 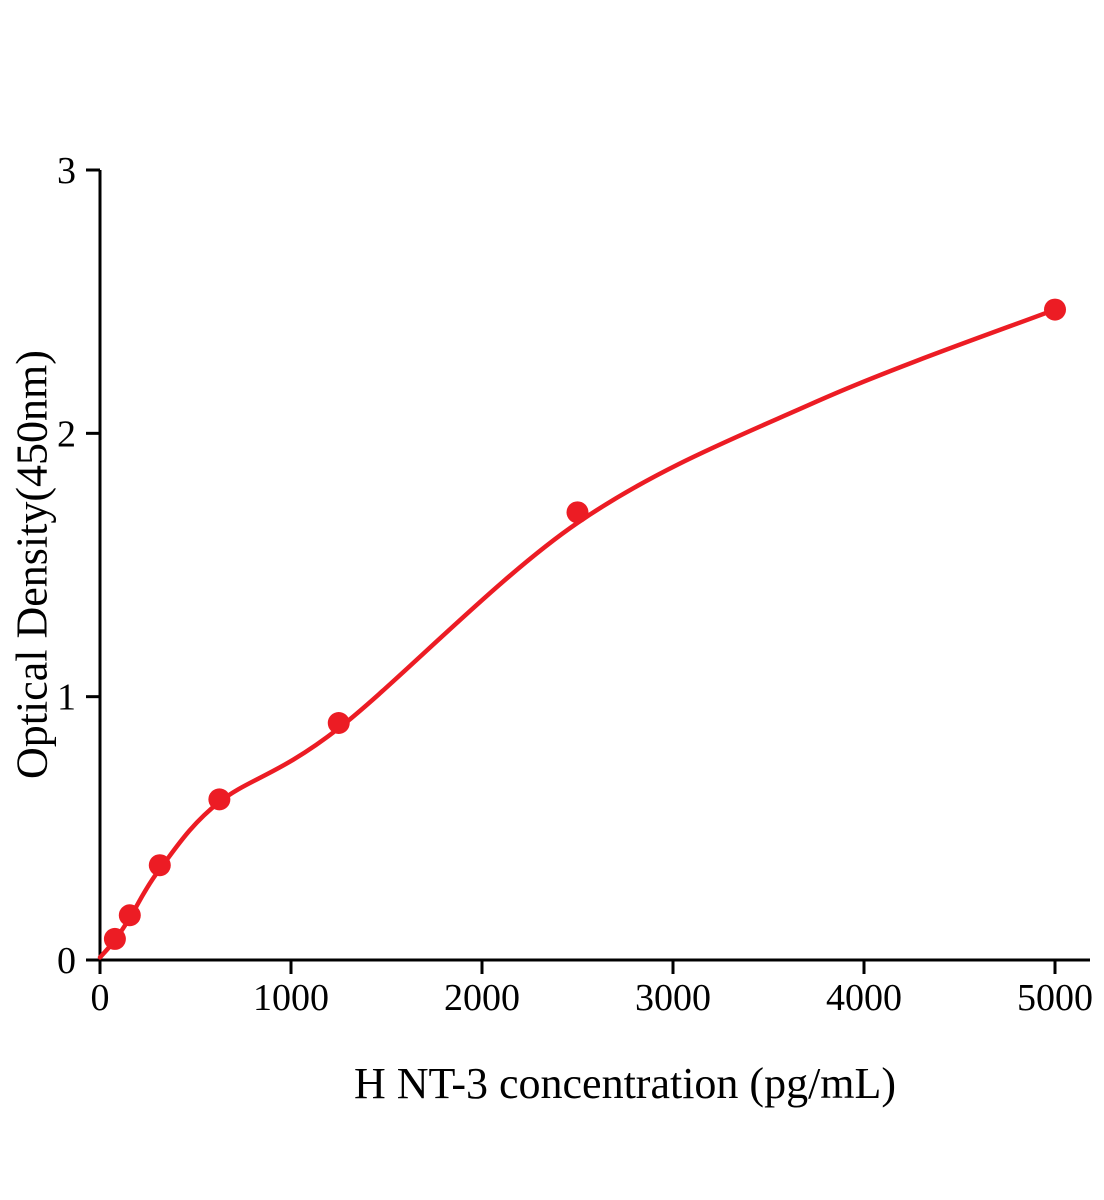 What do you see at coordinates (482, 998) in the screenshot?
I see `x-tick-label: 2000` at bounding box center [482, 998].